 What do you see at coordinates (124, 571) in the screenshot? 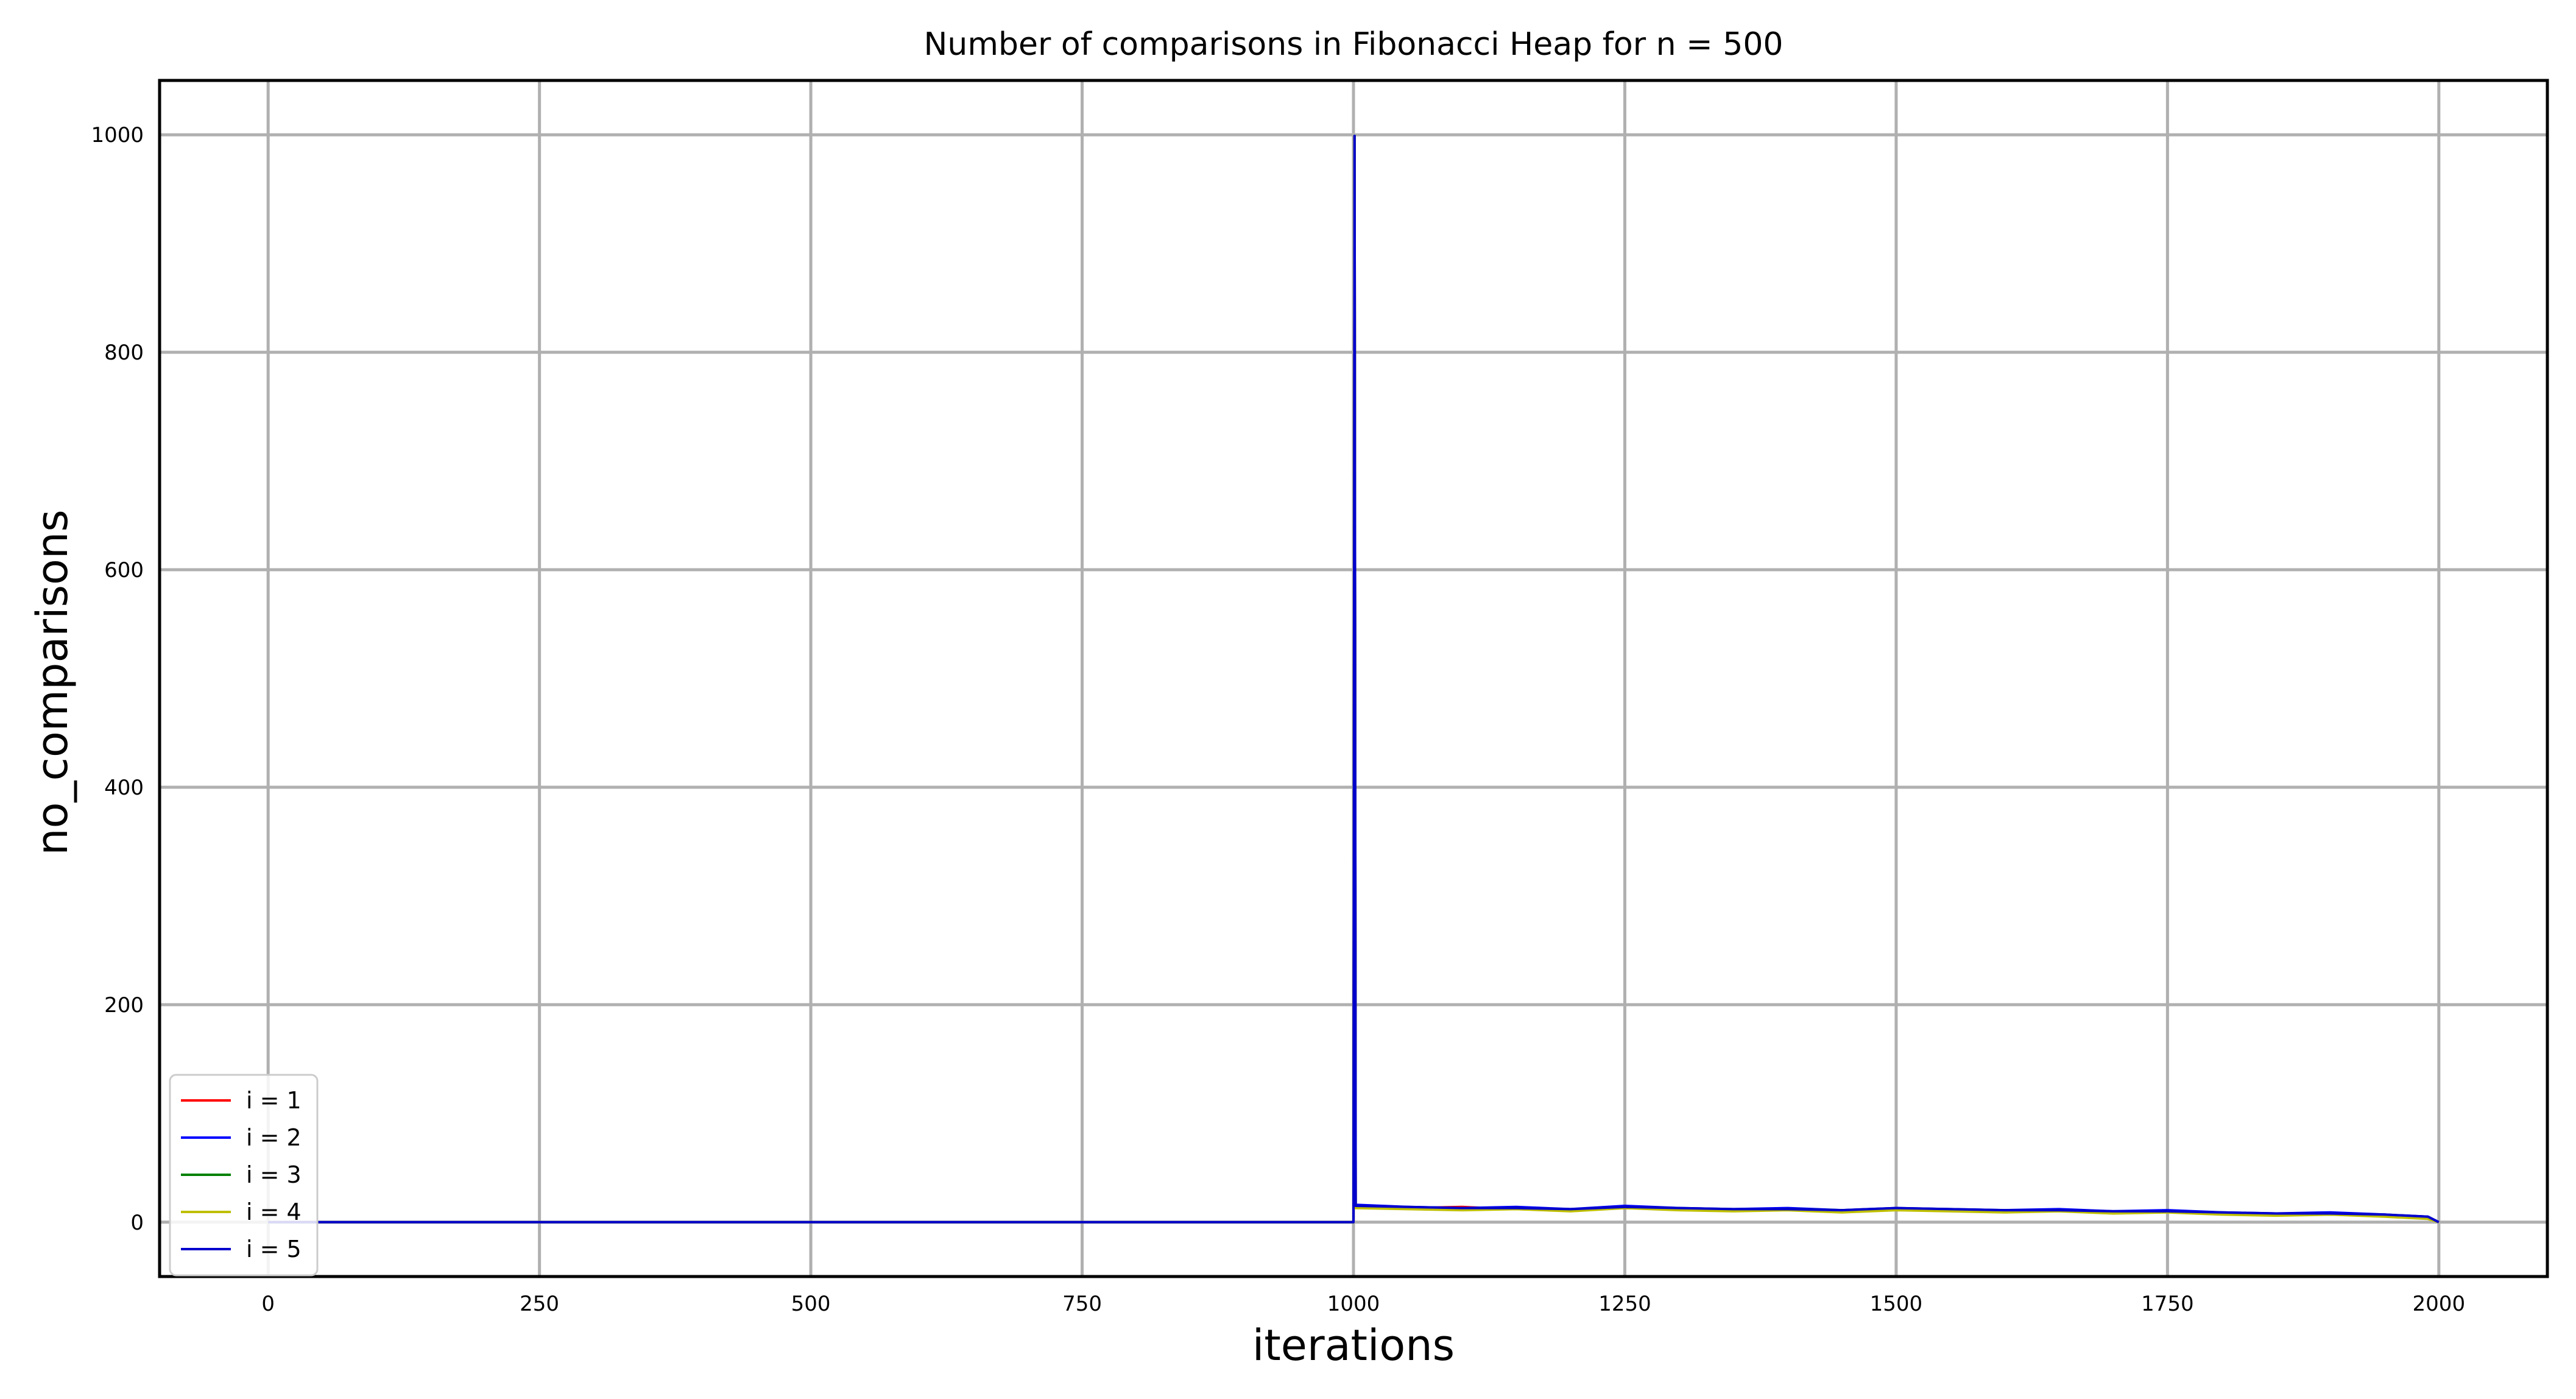
I see `y-tick-label: 600` at bounding box center [124, 571].